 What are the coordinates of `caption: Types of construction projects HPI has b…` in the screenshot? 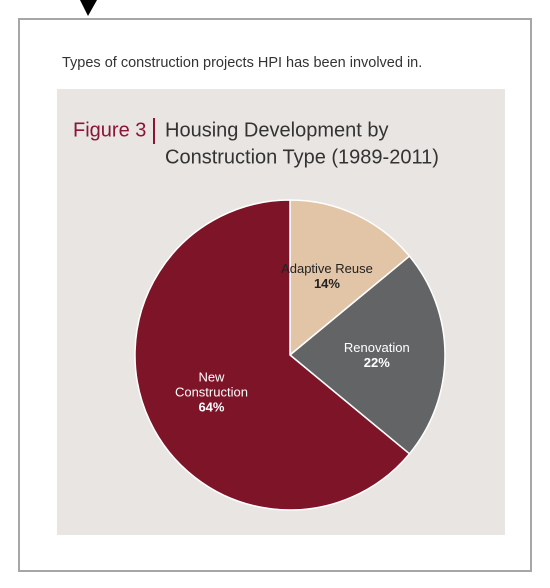 It's located at (242, 63).